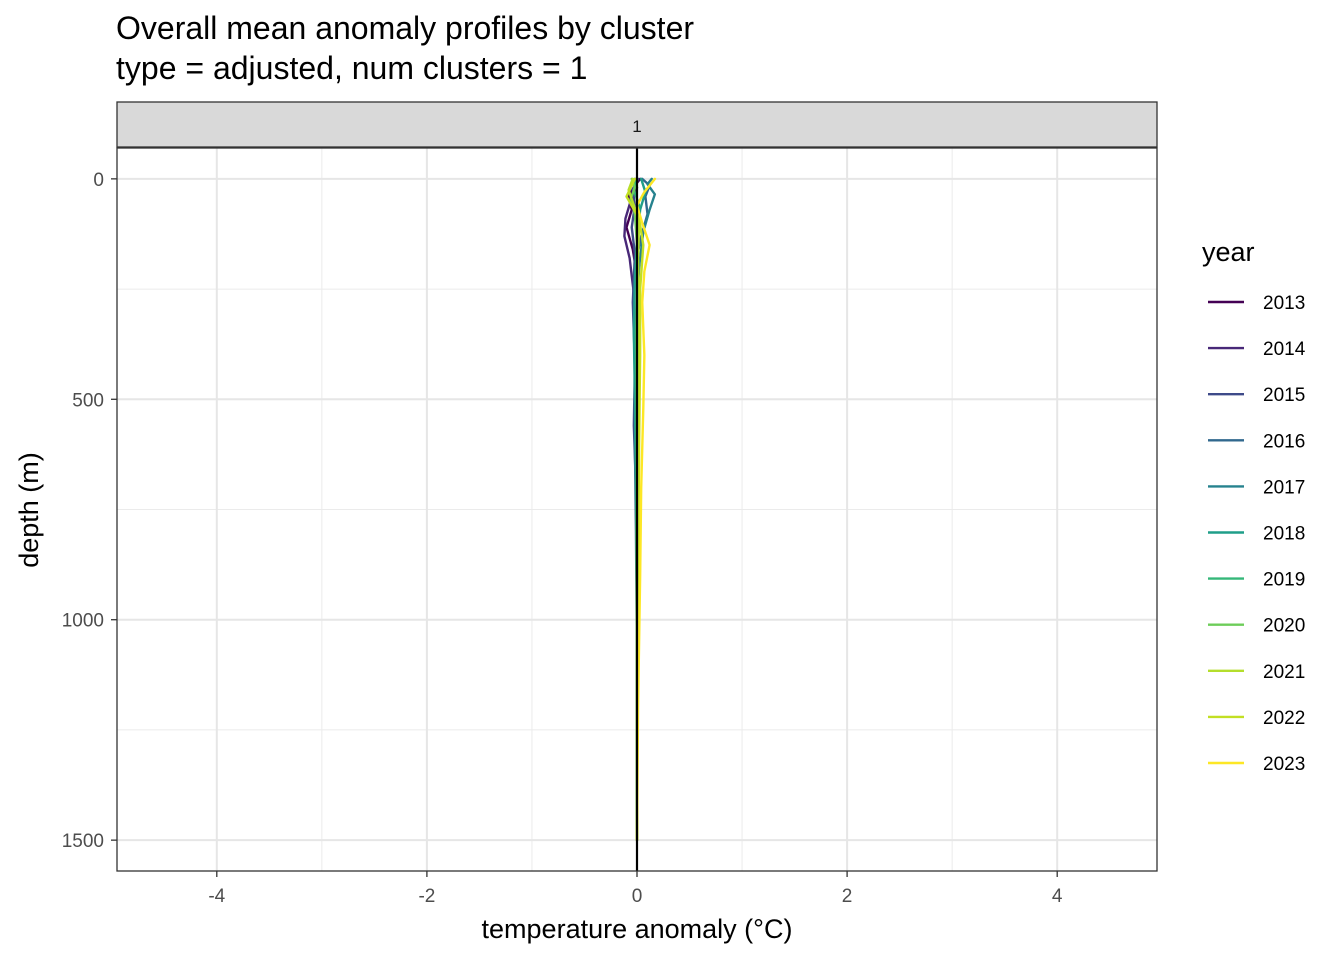 This screenshot has height=960, width=1344. What do you see at coordinates (1057, 896) in the screenshot?
I see `x-tick-label: 4` at bounding box center [1057, 896].